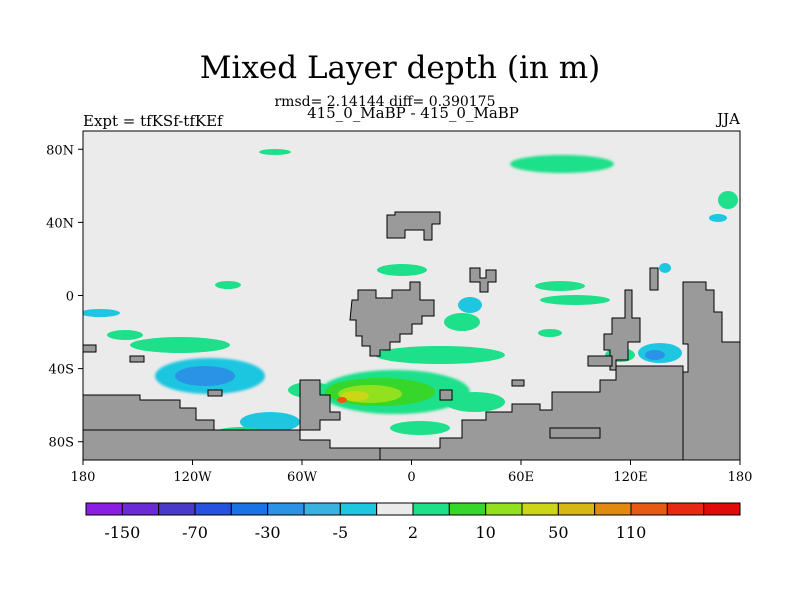 The height and width of the screenshot is (600, 800). What do you see at coordinates (575, 300) in the screenshot?
I see `field-indian-eq` at bounding box center [575, 300].